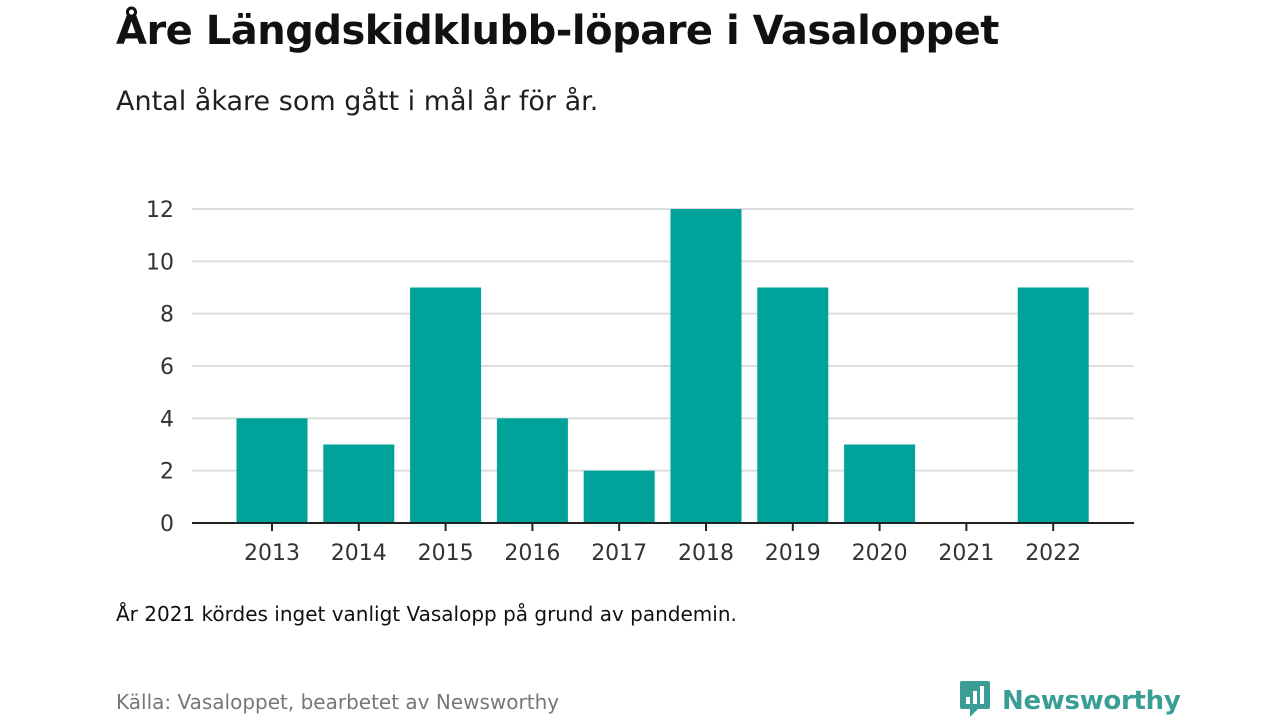  I want to click on bar-2022, so click(1053, 405).